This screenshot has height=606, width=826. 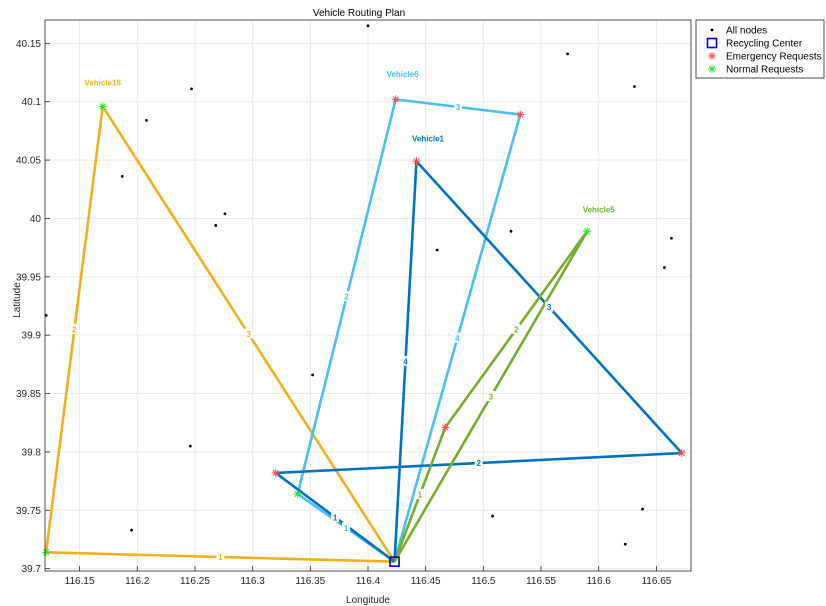 I want to click on vehicle-label-vehicle18: Vehicle18, so click(x=102, y=82).